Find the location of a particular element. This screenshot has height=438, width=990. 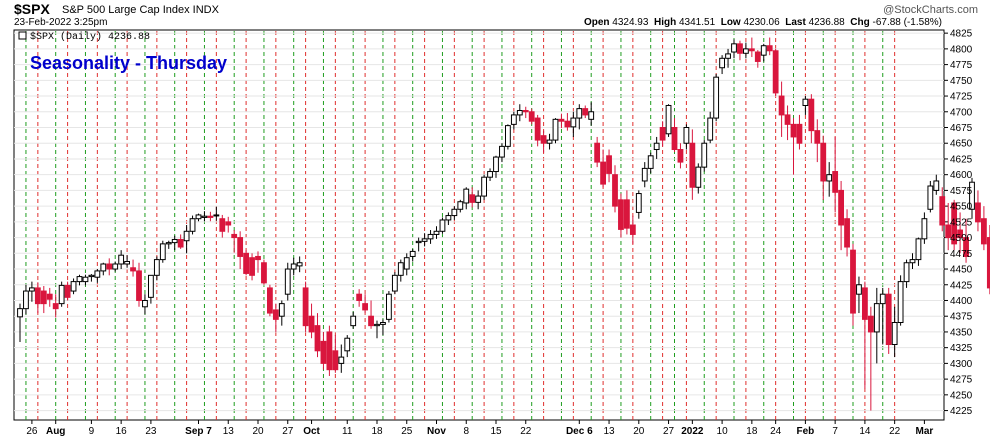

y-tick-label: 4425 is located at coordinates (961, 285).